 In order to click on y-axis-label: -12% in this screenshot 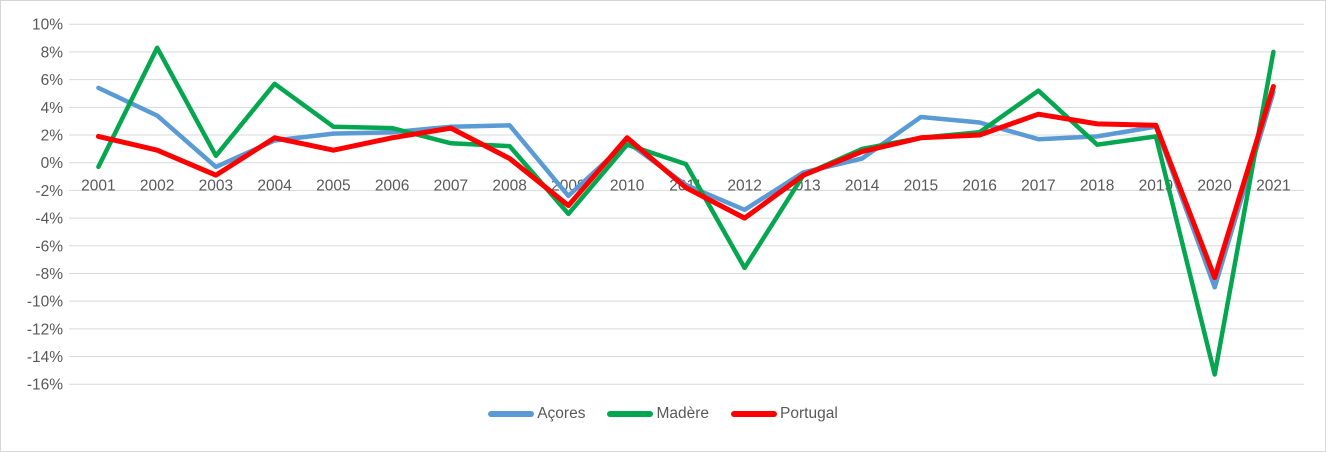, I will do `click(45, 329)`.